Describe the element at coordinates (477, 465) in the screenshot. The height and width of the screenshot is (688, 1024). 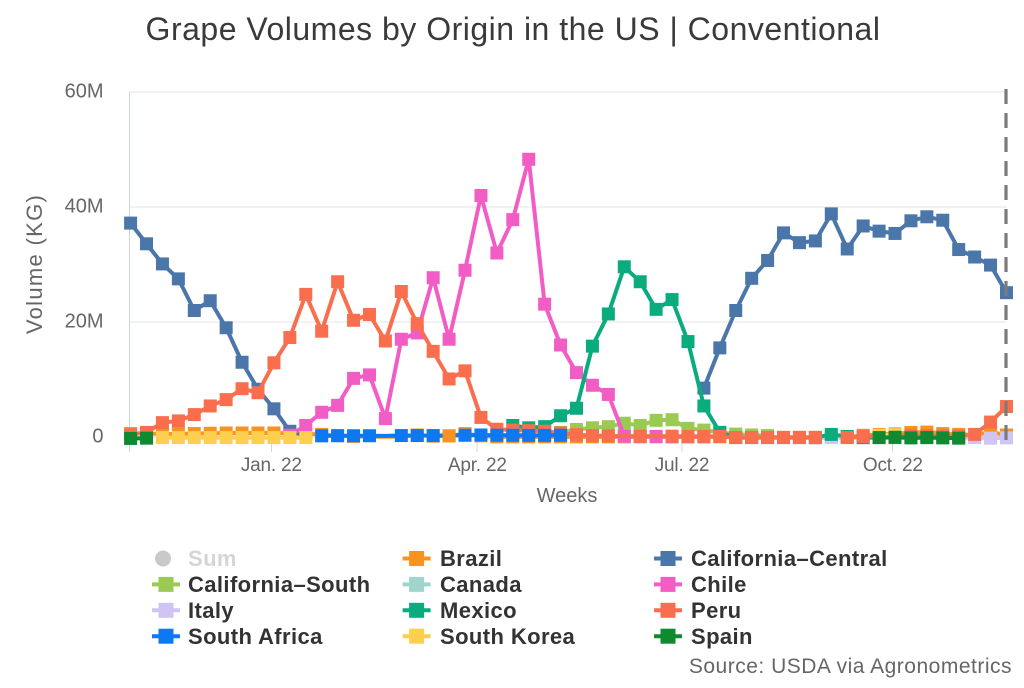
I see `svg-text: Apr. 22` at that location.